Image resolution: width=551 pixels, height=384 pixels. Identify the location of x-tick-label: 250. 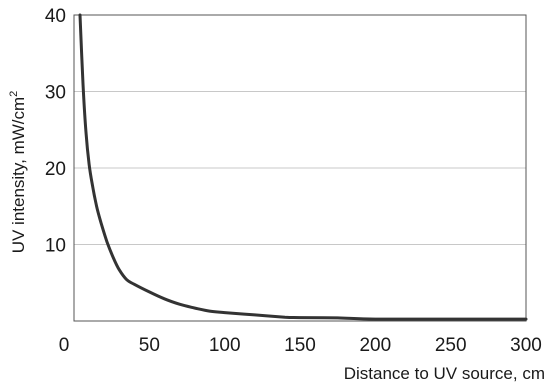
(451, 345).